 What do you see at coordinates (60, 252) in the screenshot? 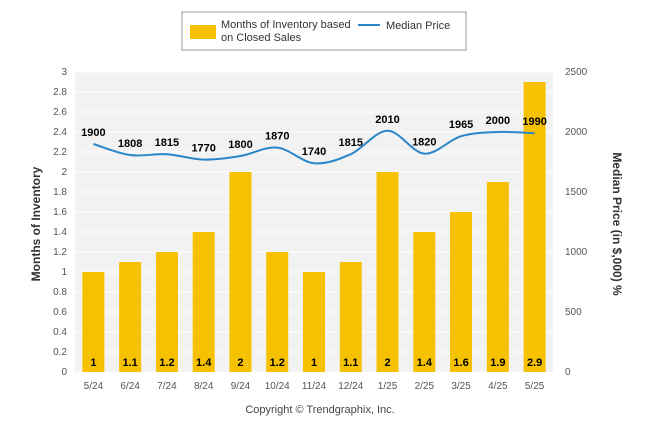
I see `y-tick-label: 1.2` at bounding box center [60, 252].